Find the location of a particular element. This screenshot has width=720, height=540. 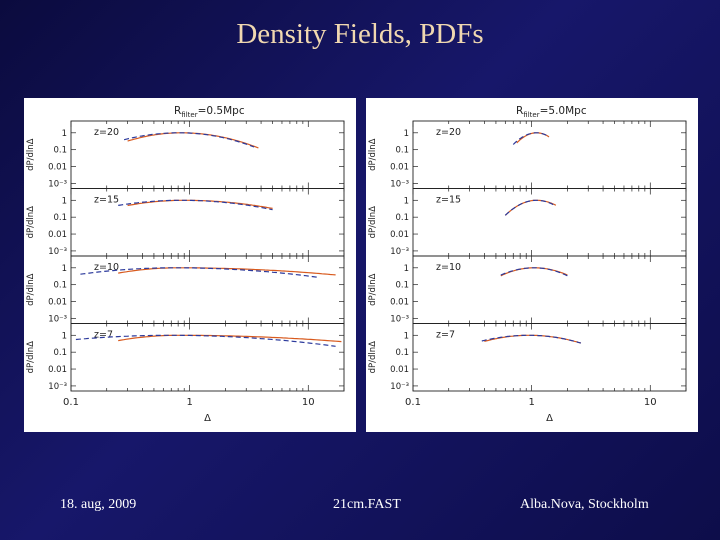

chart-title: Rfilter=0.5Mpc is located at coordinates (209, 112).